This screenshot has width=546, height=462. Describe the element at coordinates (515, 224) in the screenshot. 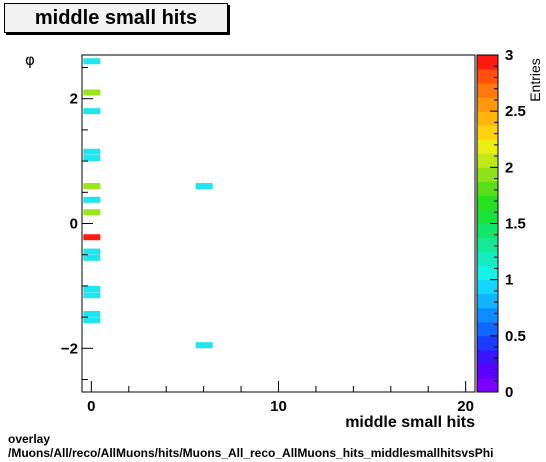

I see `colorbar-tick-label: 1.5` at that location.